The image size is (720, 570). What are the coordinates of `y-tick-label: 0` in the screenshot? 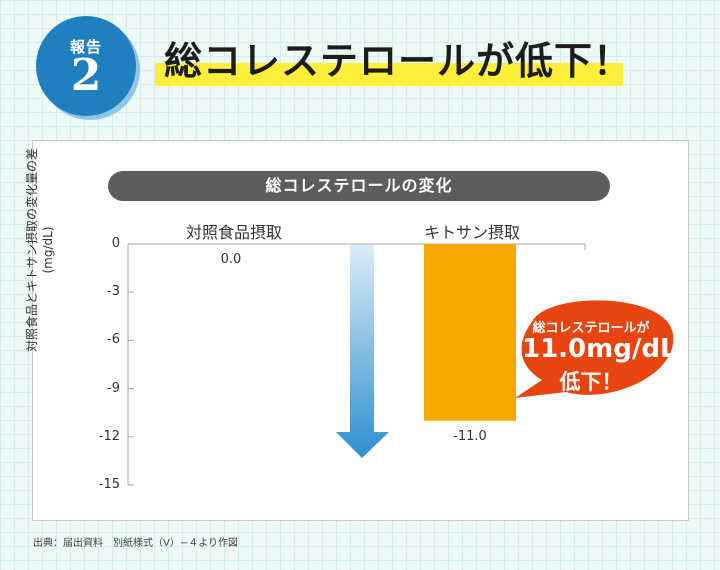 It's located at (115, 243).